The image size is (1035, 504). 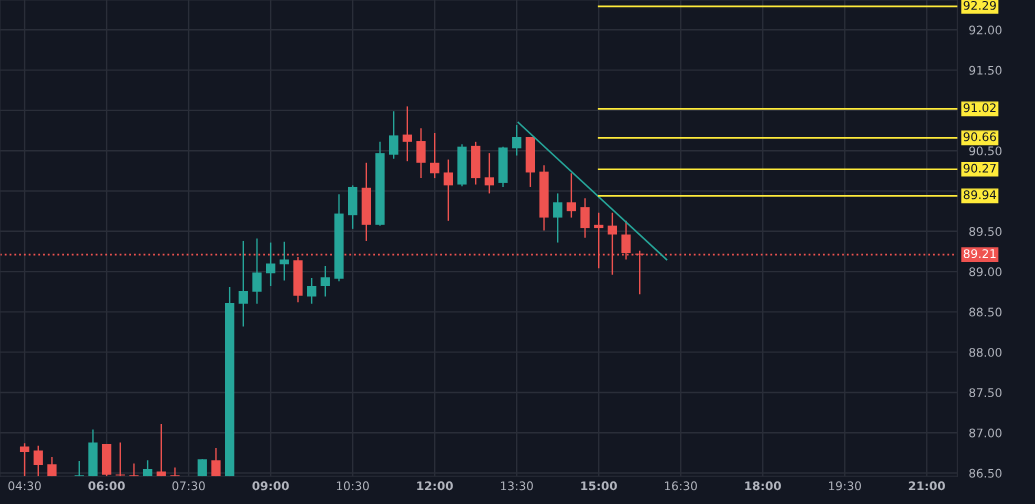 I want to click on x-tick-label: 09:00, so click(x=270, y=486).